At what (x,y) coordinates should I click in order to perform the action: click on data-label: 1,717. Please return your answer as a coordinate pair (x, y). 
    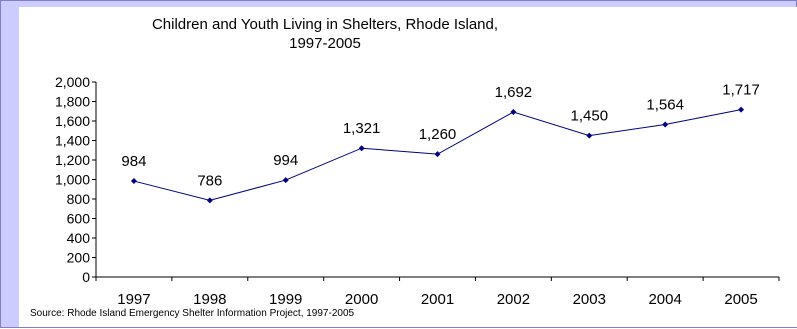
    Looking at the image, I should click on (741, 90).